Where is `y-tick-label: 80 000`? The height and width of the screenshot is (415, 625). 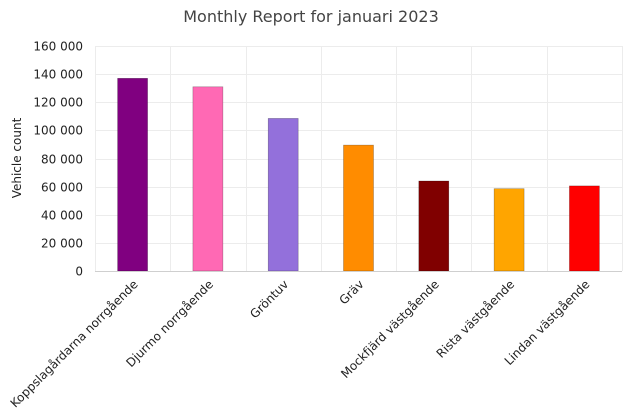 y-tick-label: 80 000 is located at coordinates (62, 160).